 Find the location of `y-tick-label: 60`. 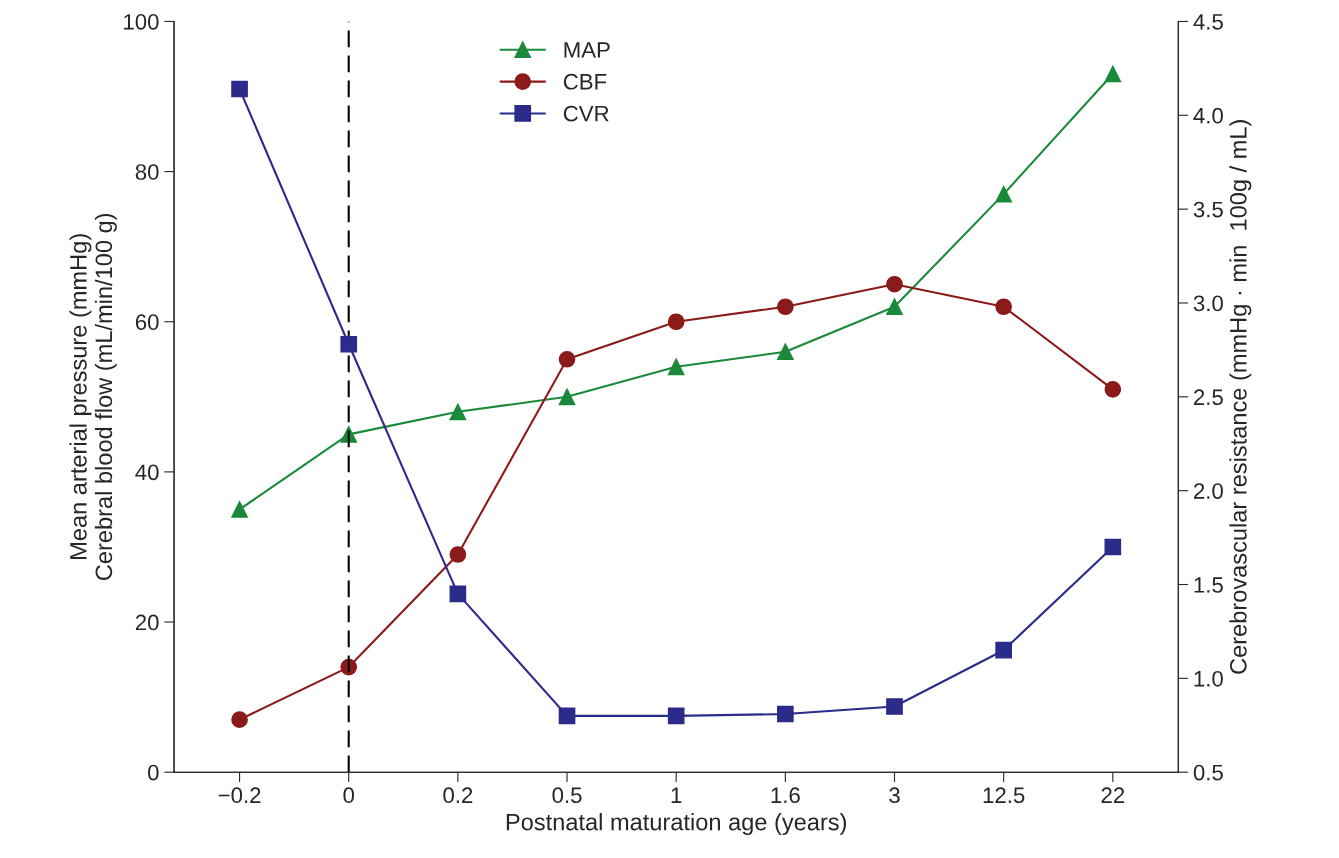

y-tick-label: 60 is located at coordinates (147, 322).